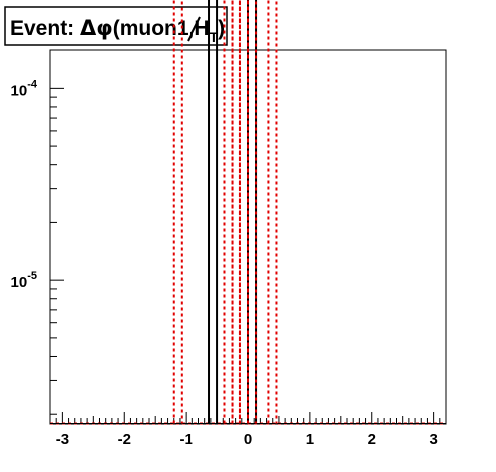 The width and height of the screenshot is (496, 472). What do you see at coordinates (221, 28) in the screenshot?
I see `title-suffix: )` at bounding box center [221, 28].